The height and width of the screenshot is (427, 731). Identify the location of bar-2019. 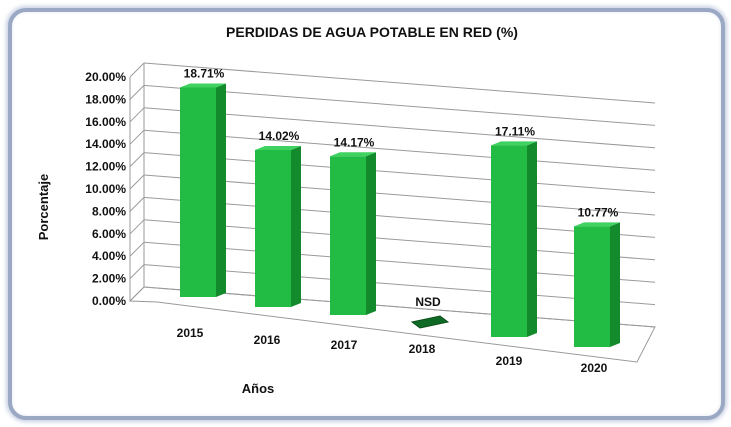
(514, 239).